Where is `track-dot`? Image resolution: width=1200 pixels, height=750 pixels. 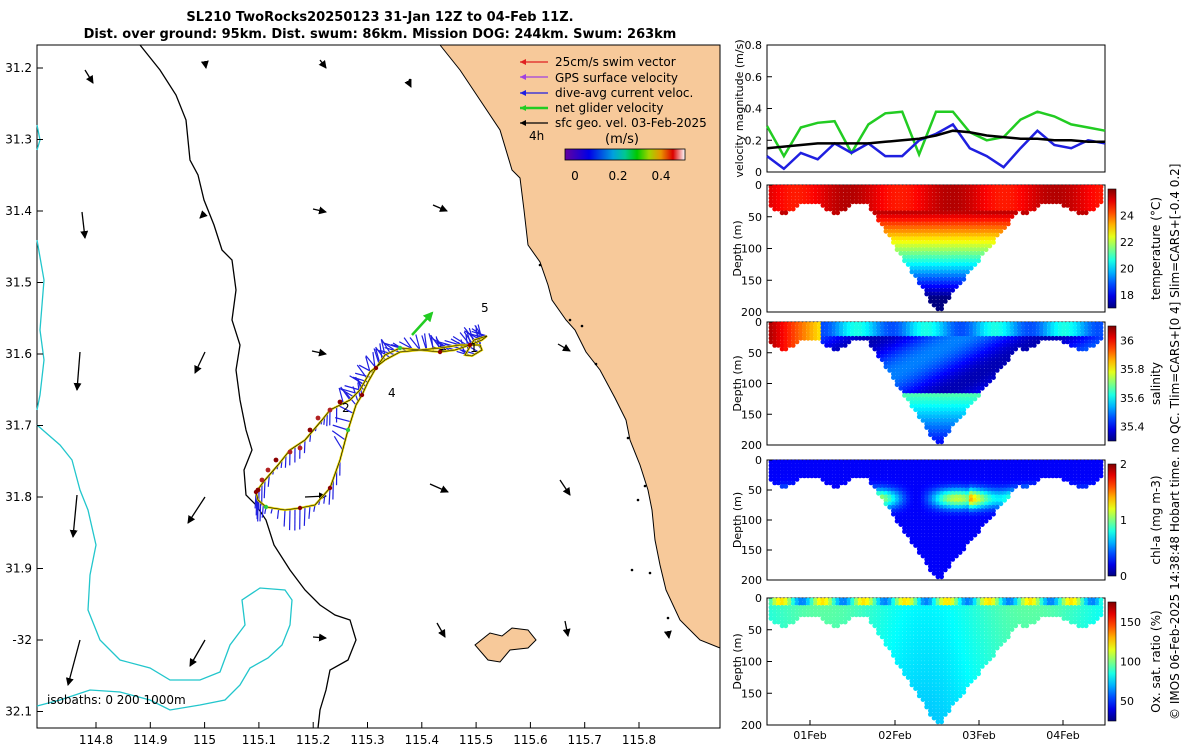
track-dot is located at coordinates (318, 418).